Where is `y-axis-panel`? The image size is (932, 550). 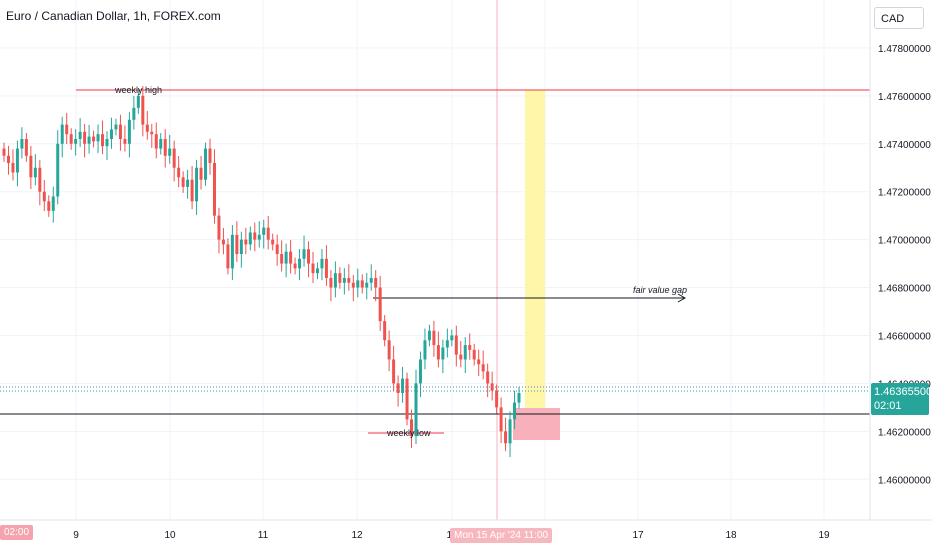
y-axis-panel is located at coordinates (901, 260).